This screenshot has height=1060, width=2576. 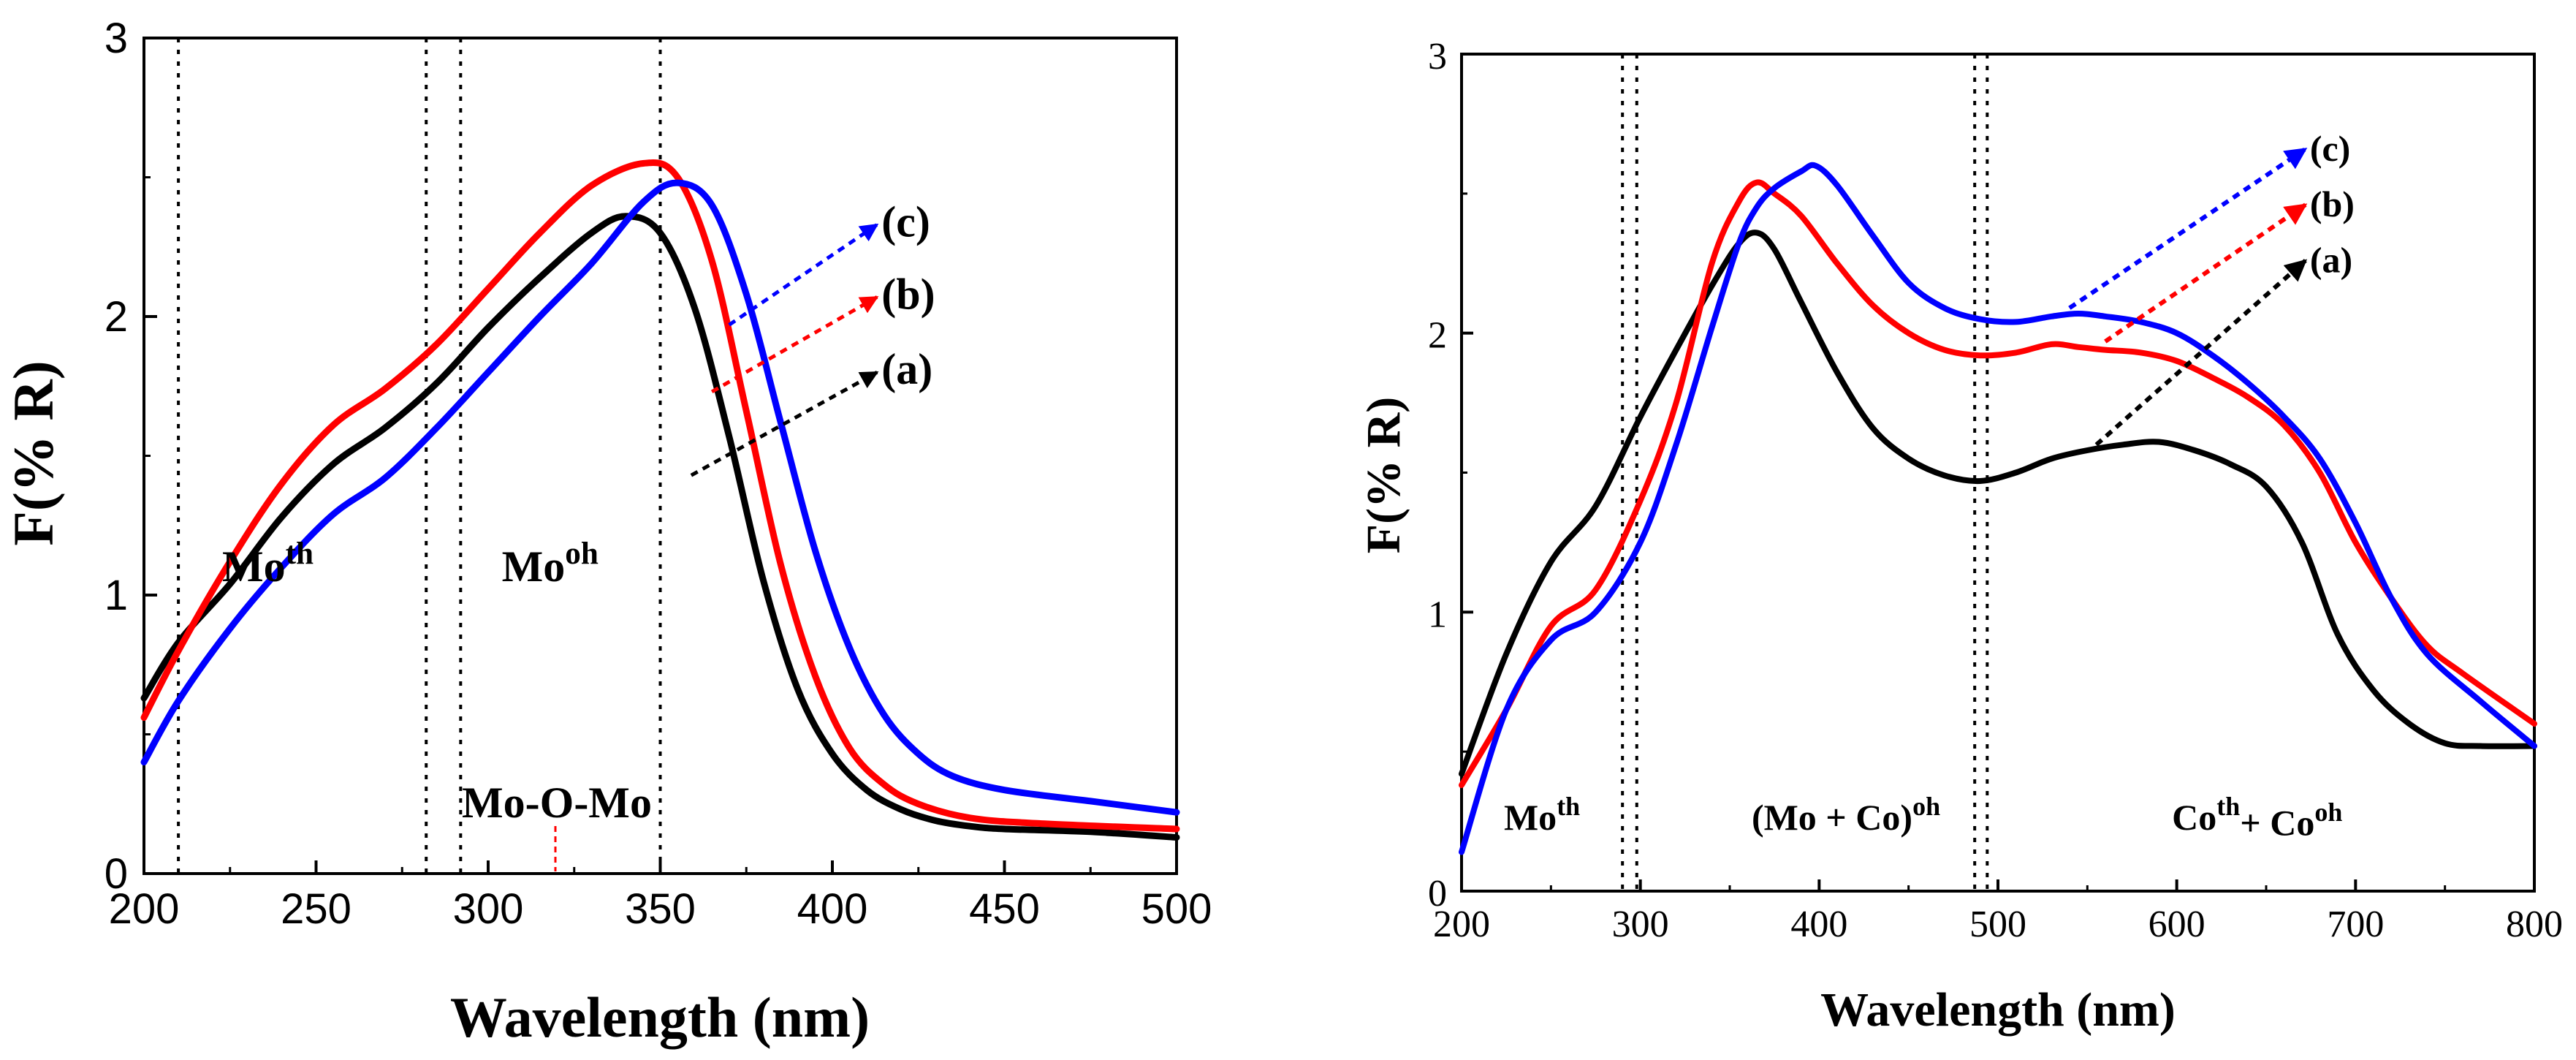 I want to click on chart-left-reflines, so click(x=419, y=456).